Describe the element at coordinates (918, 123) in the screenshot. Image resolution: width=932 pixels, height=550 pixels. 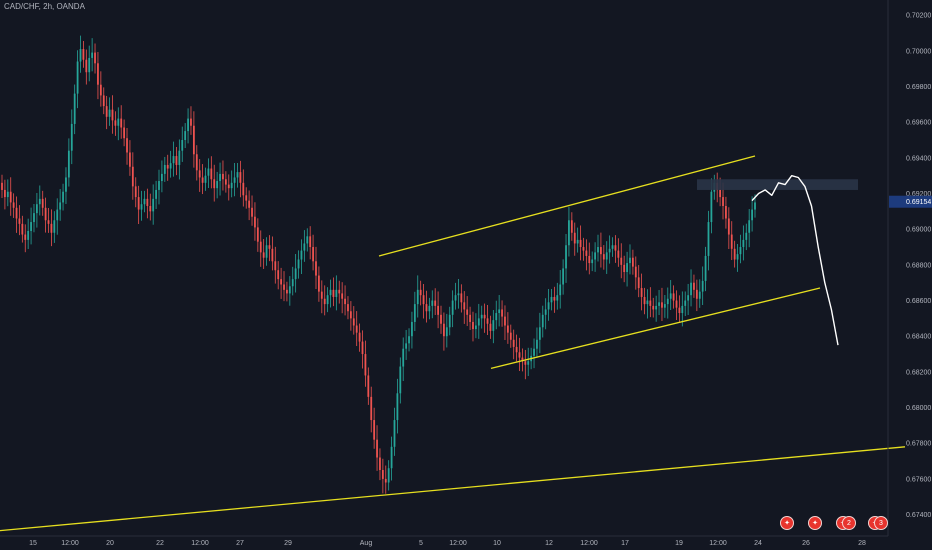
I see `price-tick-label: 0.69600` at that location.